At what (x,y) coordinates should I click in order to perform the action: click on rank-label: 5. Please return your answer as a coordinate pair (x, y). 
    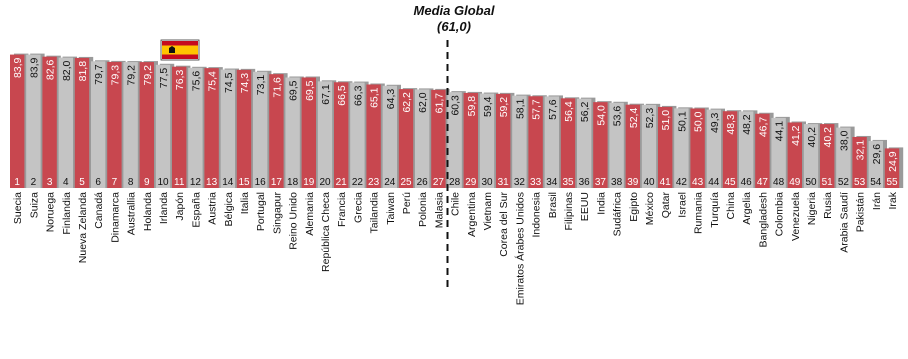
    Looking at the image, I should click on (82, 182).